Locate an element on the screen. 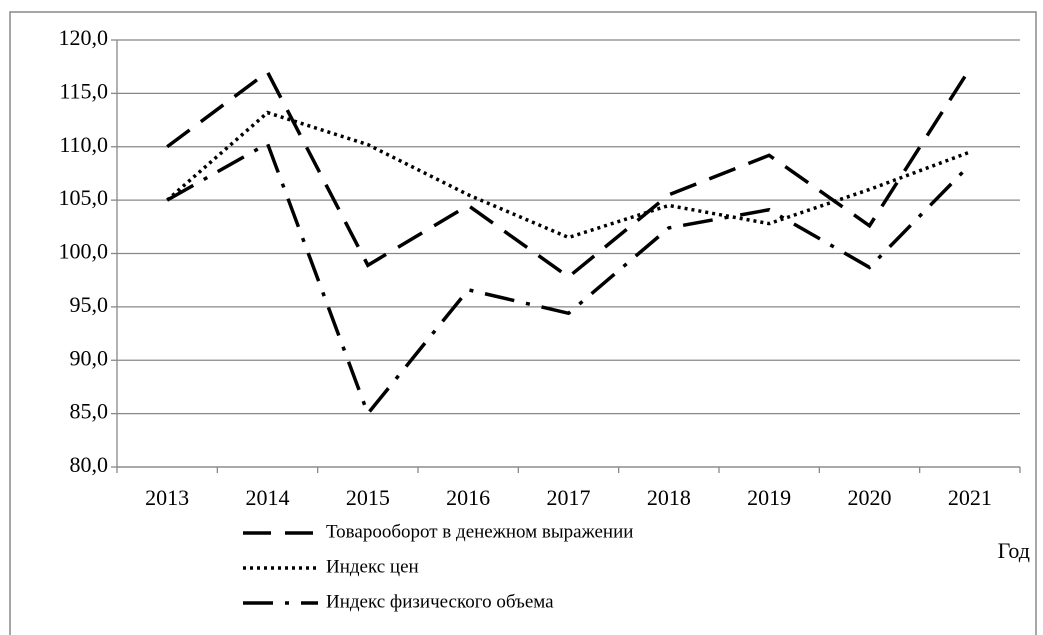 Image resolution: width=1043 pixels, height=635 pixels. legend-label: Индекс физического объема is located at coordinates (440, 601).